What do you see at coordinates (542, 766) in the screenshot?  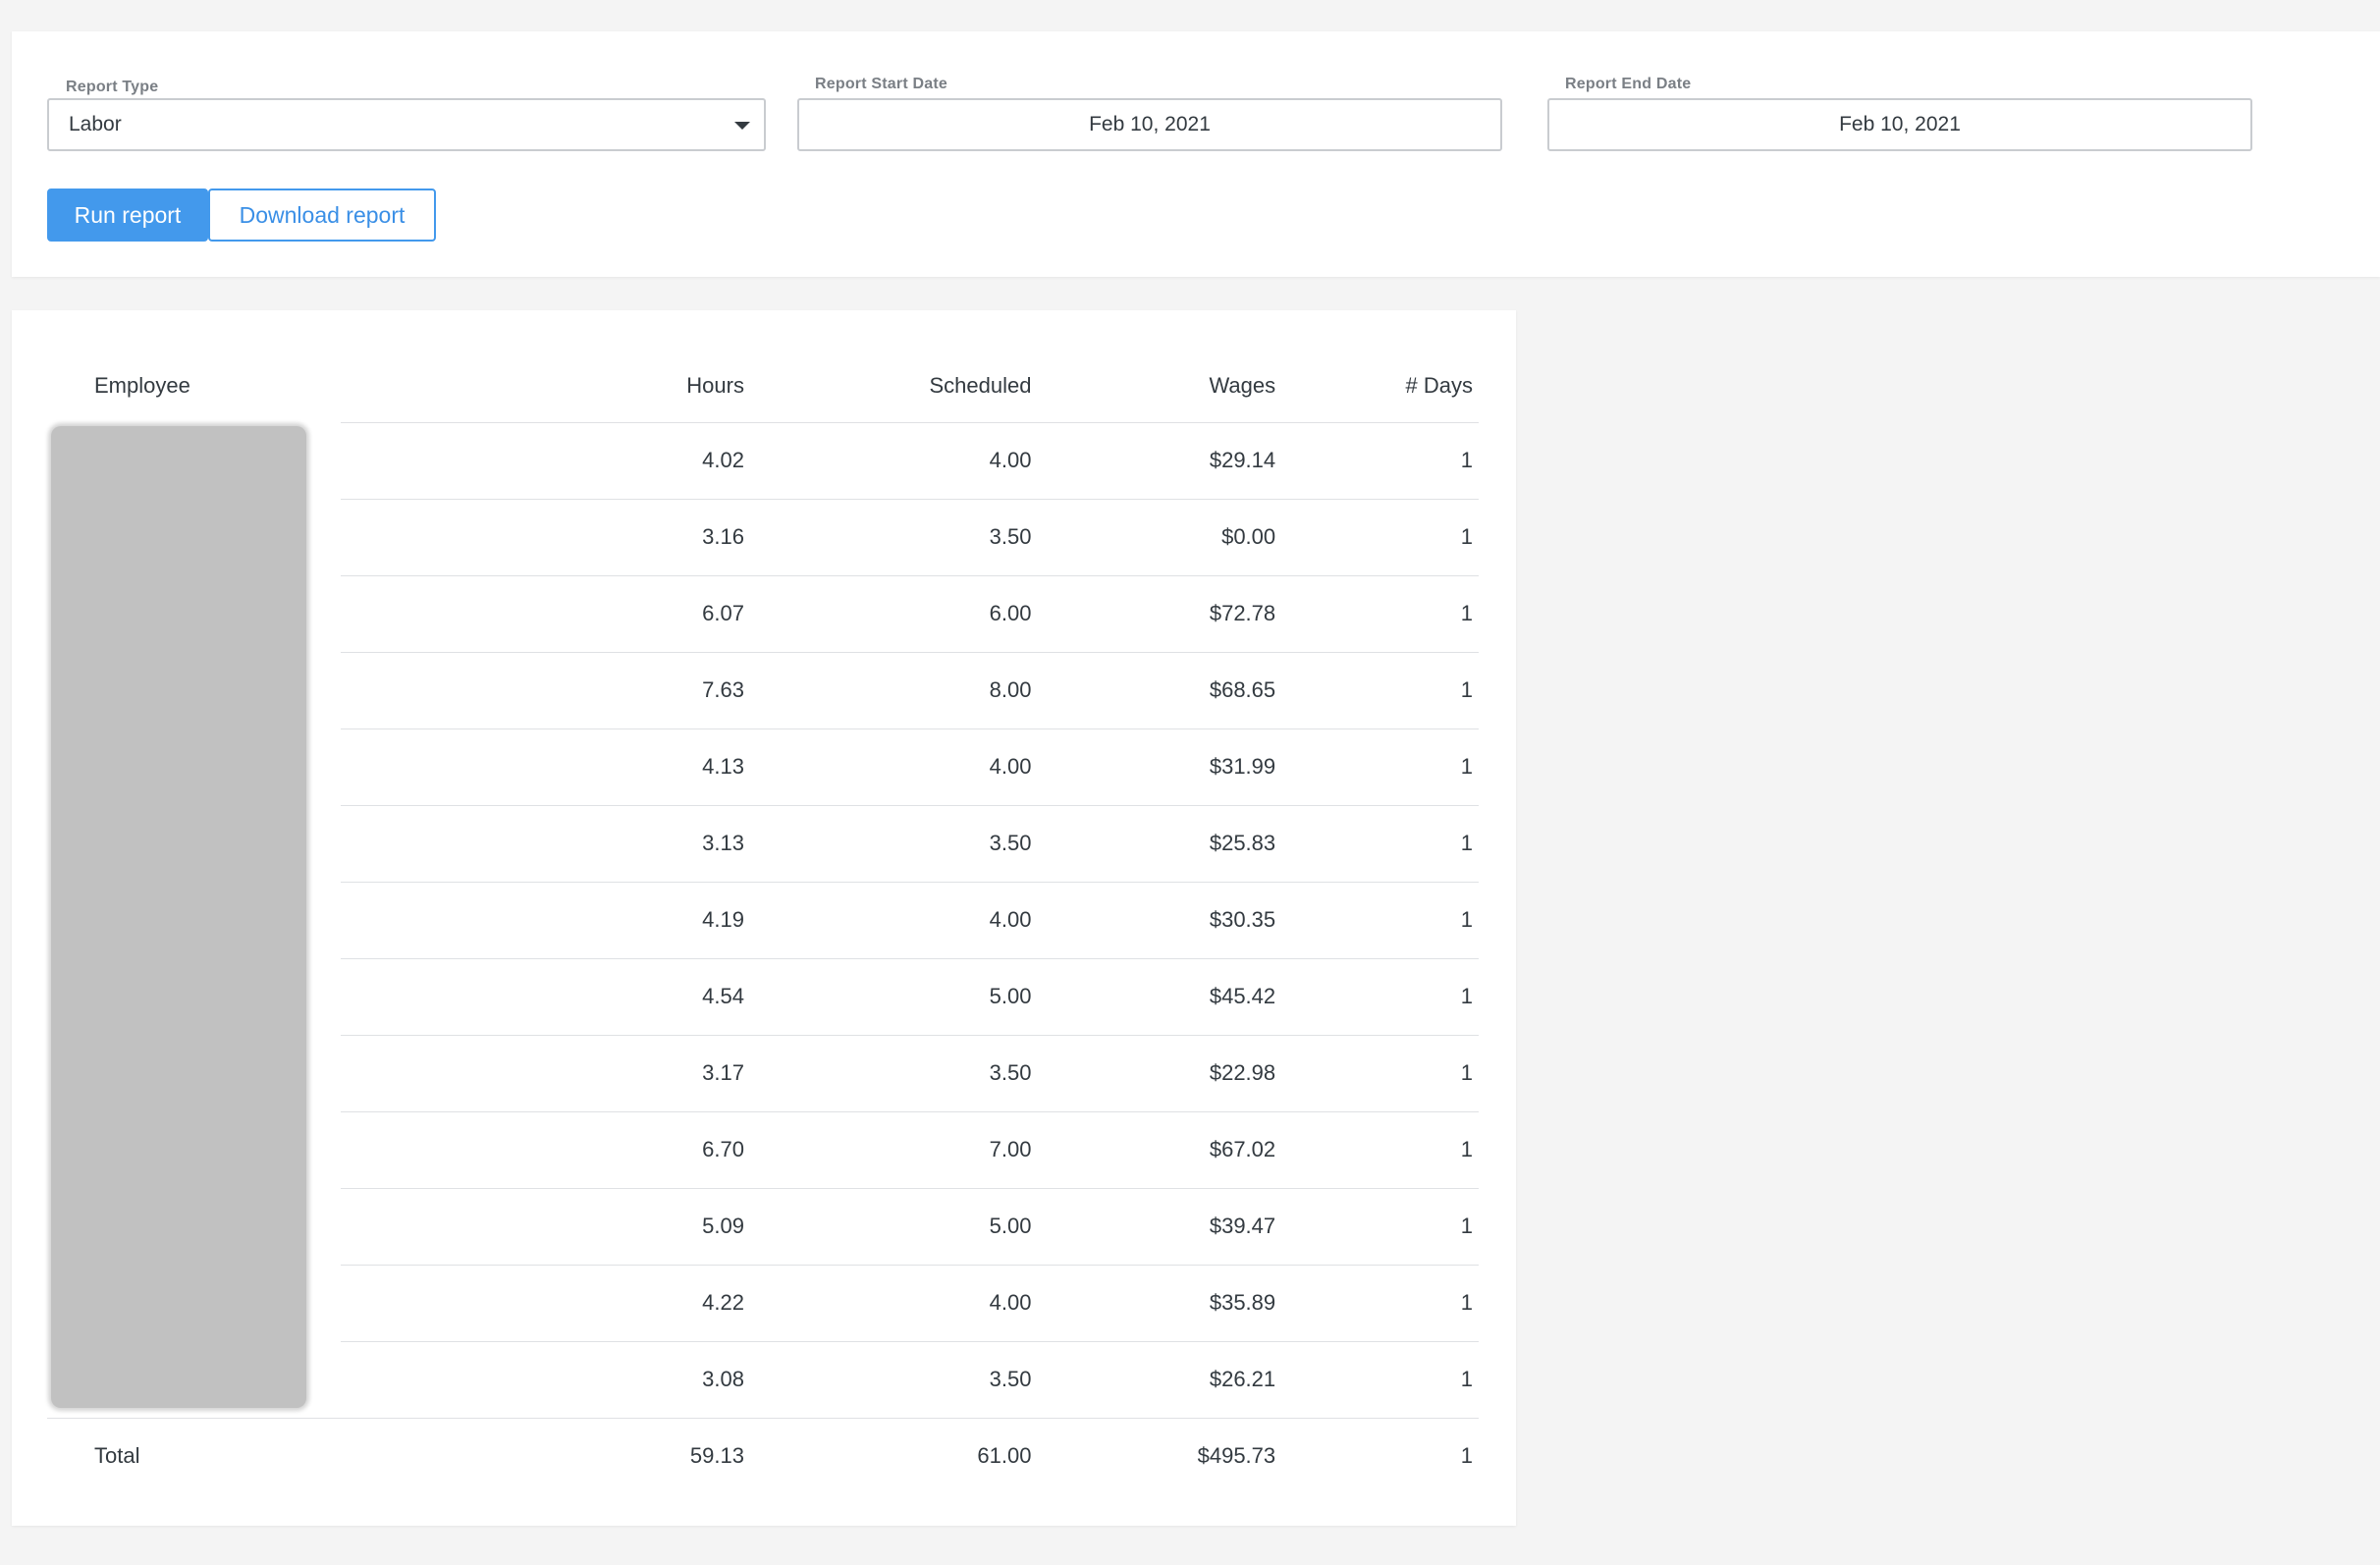 I see `hours-cell: 4.13` at bounding box center [542, 766].